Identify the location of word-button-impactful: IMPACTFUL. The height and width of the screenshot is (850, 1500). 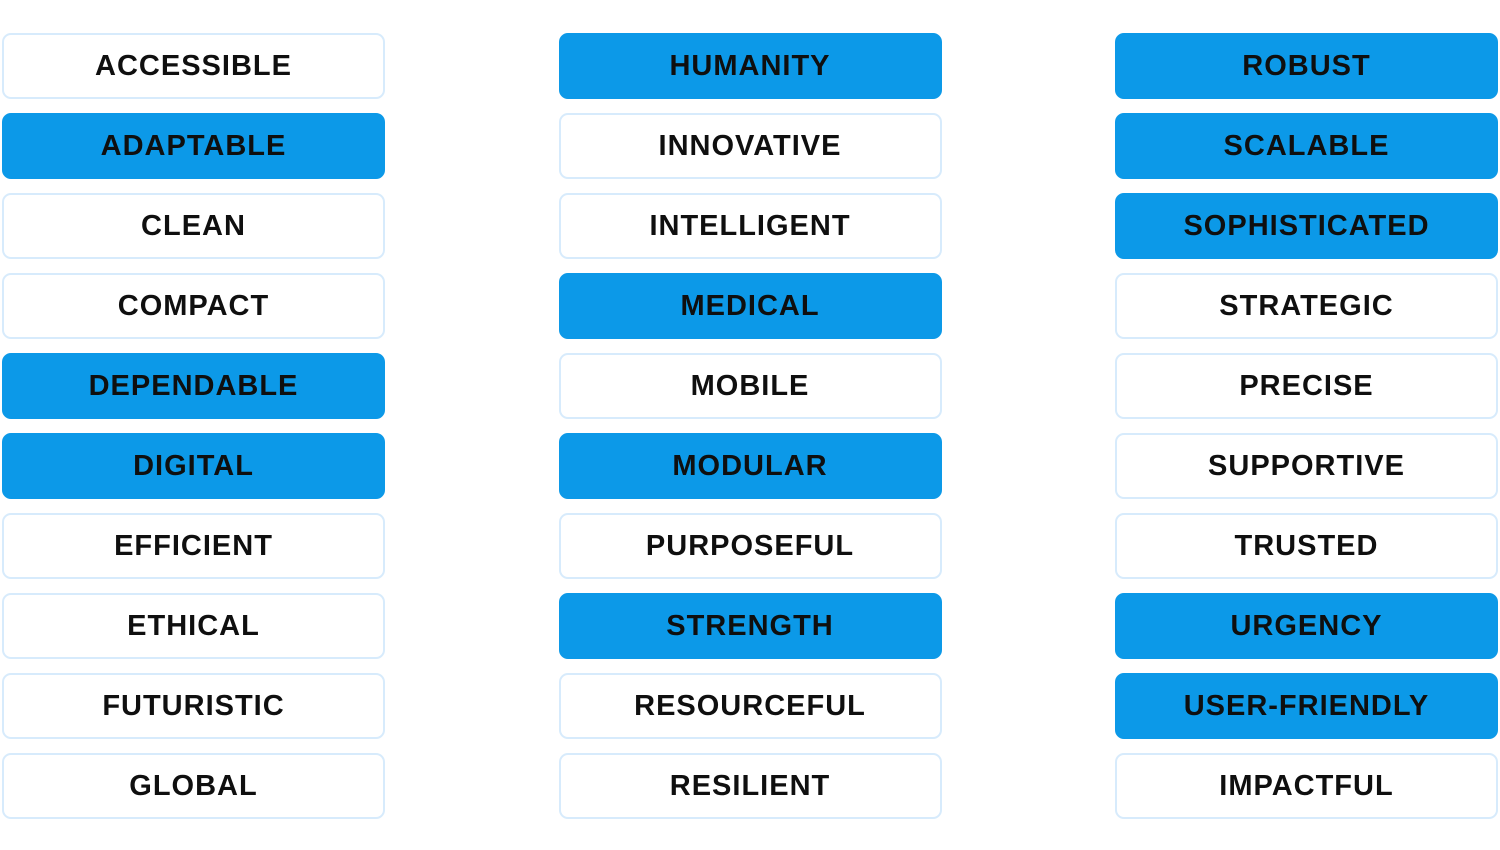
(1306, 786).